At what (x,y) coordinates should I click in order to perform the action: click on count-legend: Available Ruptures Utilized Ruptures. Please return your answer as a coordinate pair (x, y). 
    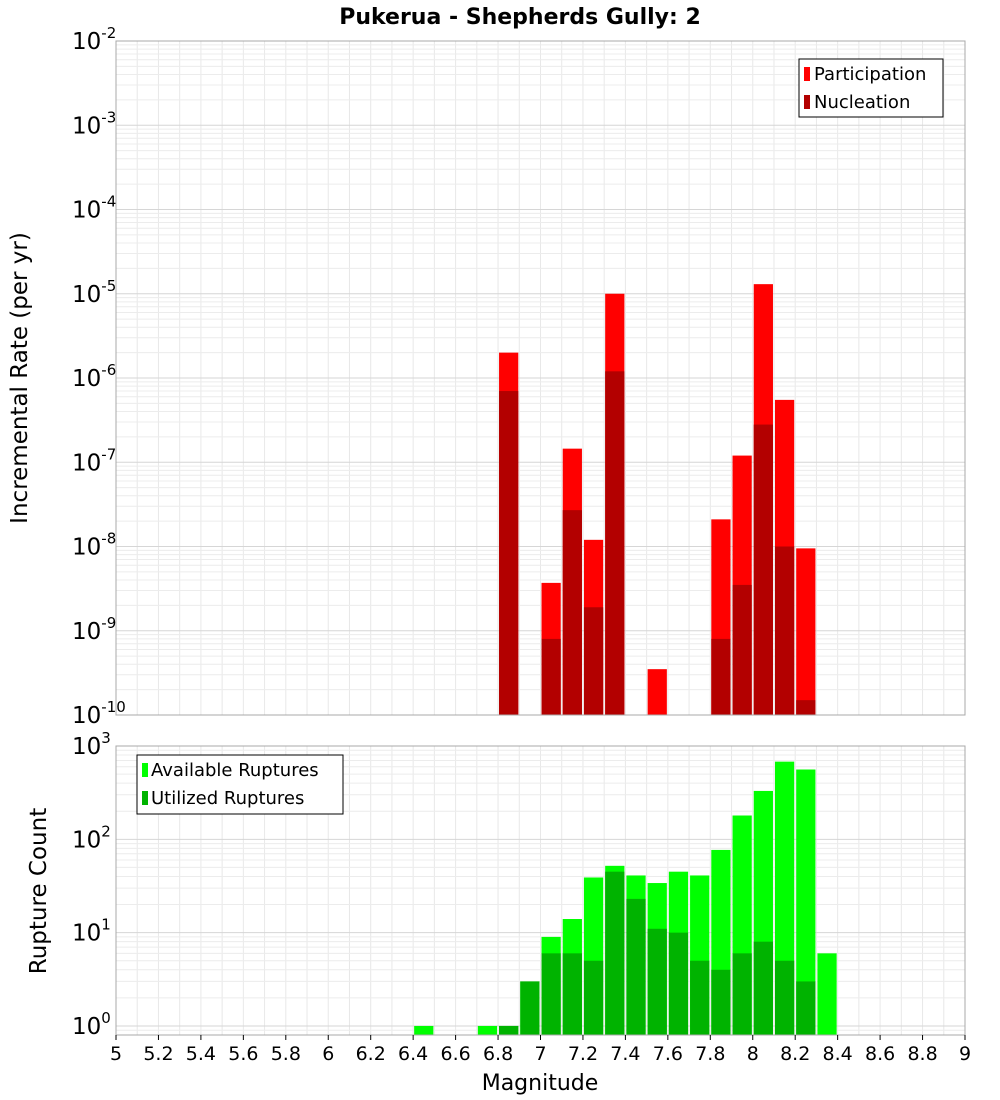
    Looking at the image, I should click on (240, 784).